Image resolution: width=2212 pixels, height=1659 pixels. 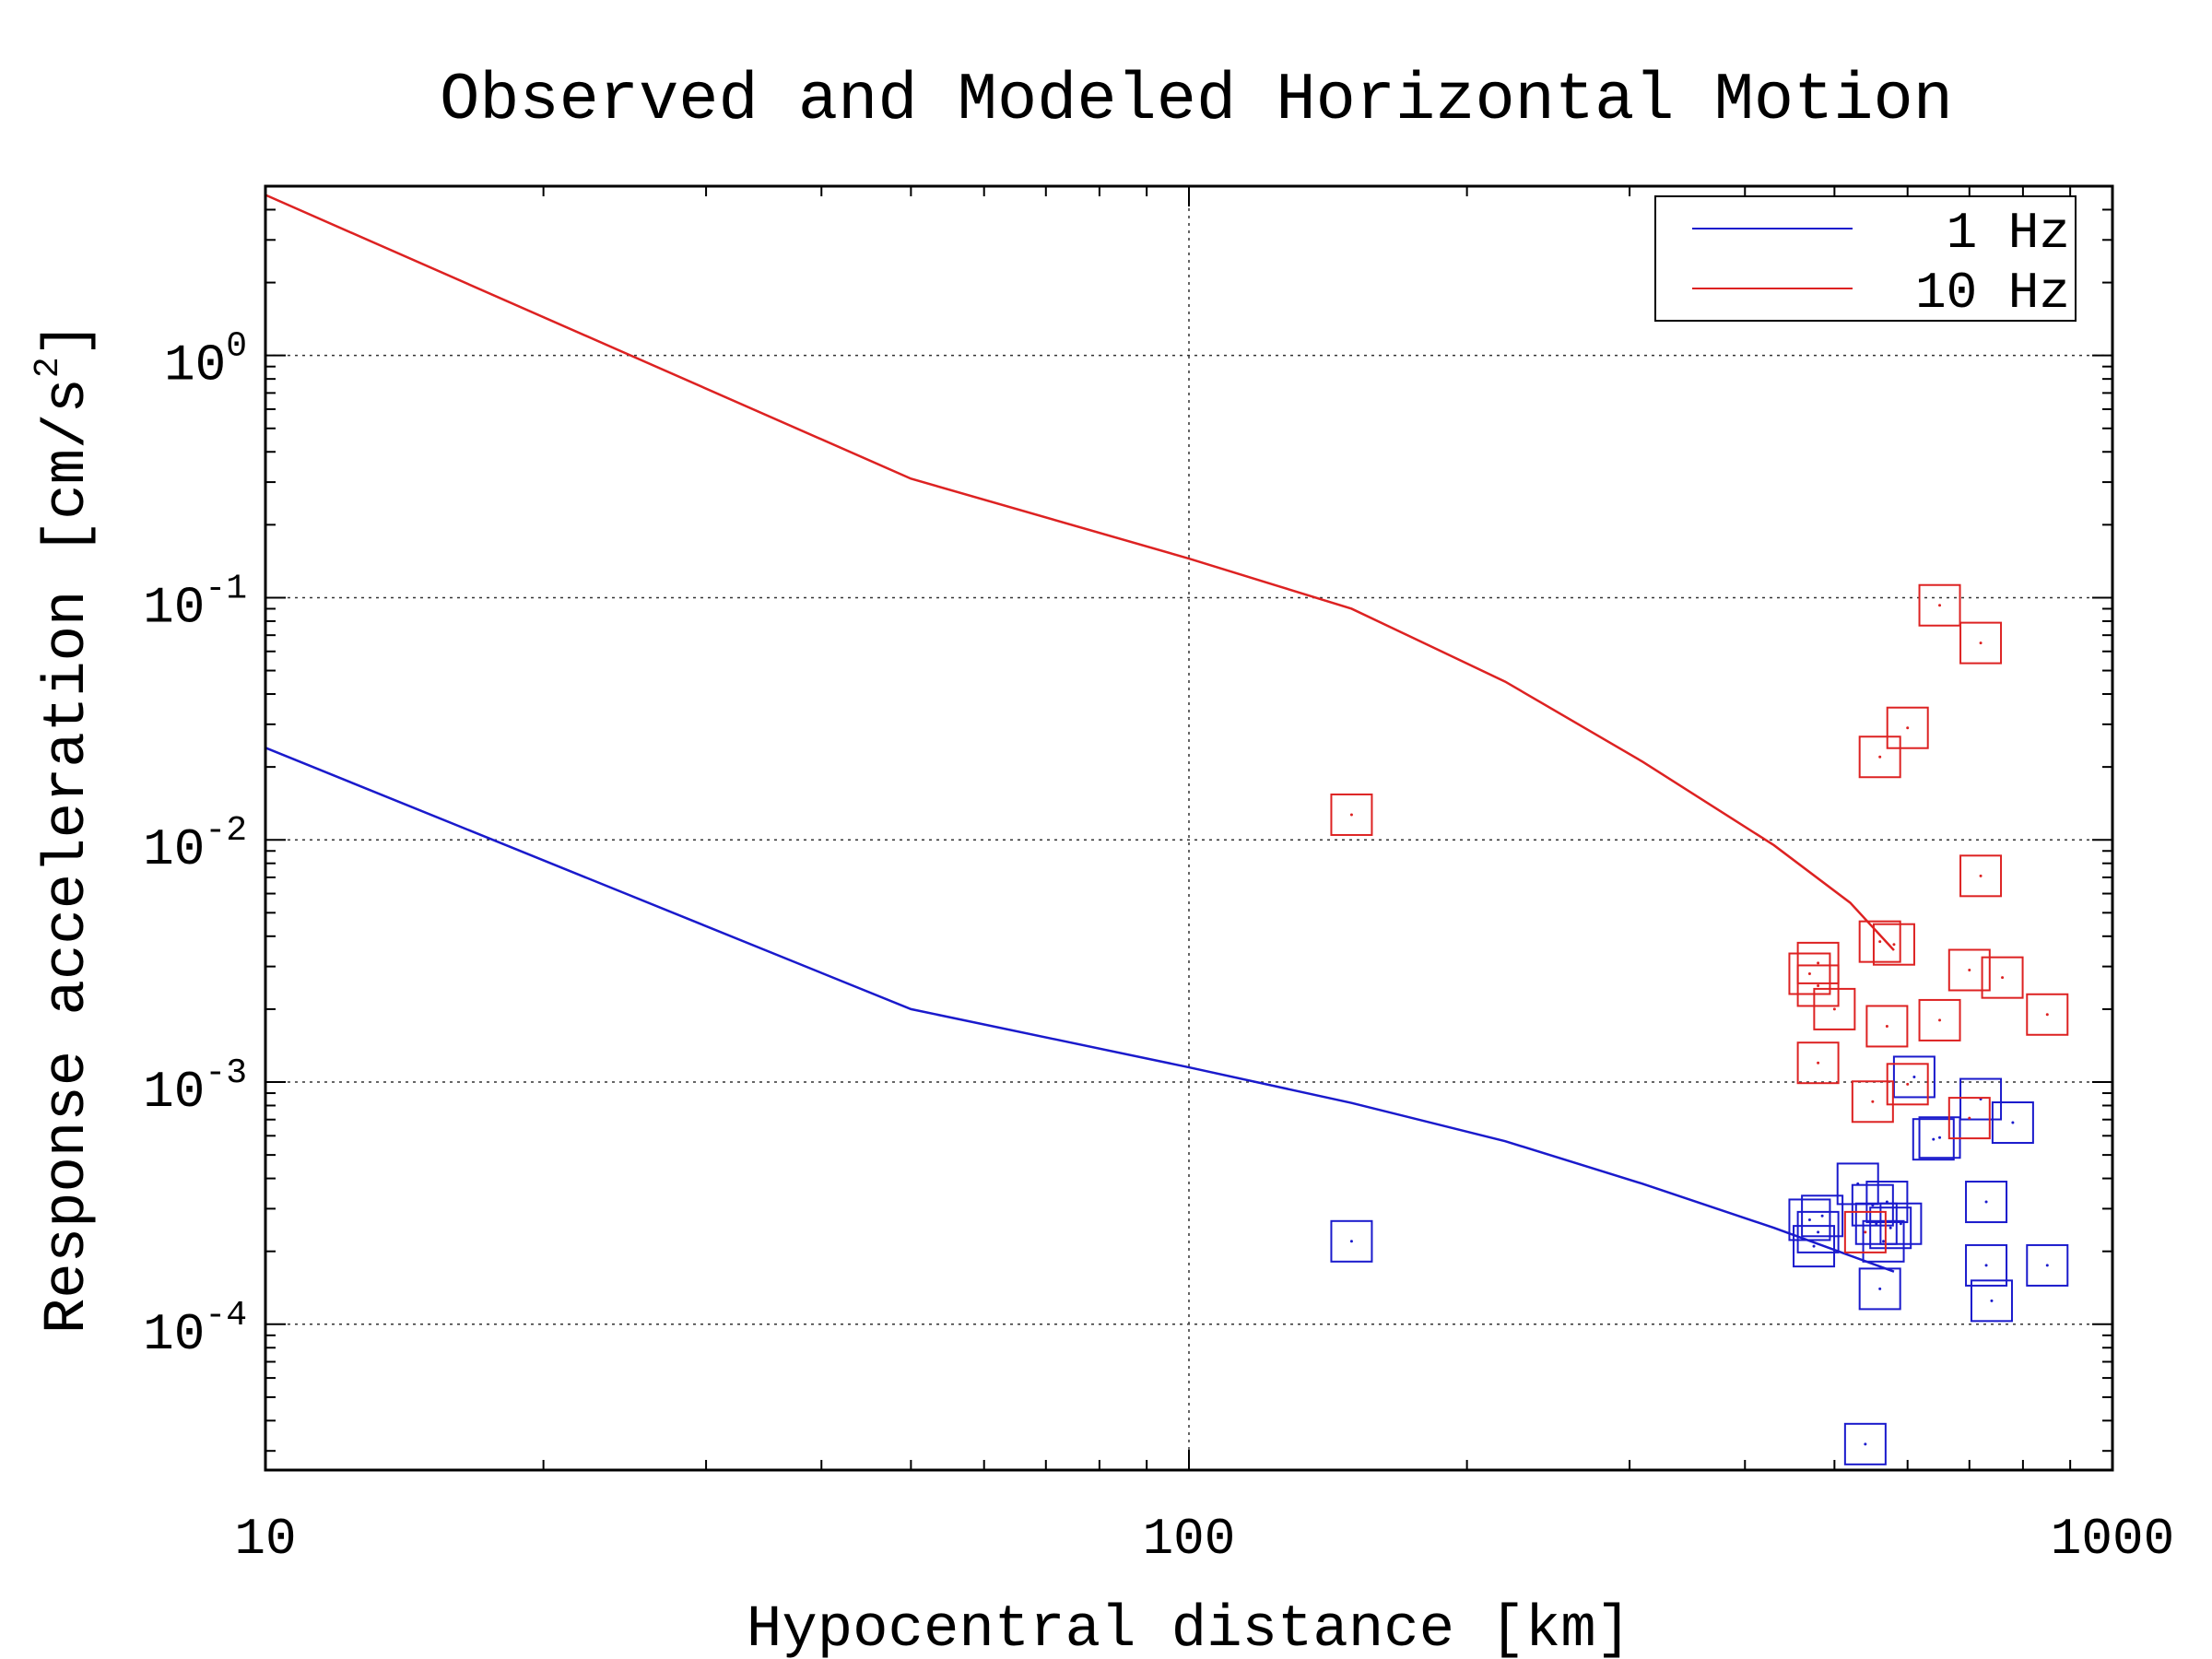 I want to click on y-tick-label: 10⁻², so click(x=195, y=845).